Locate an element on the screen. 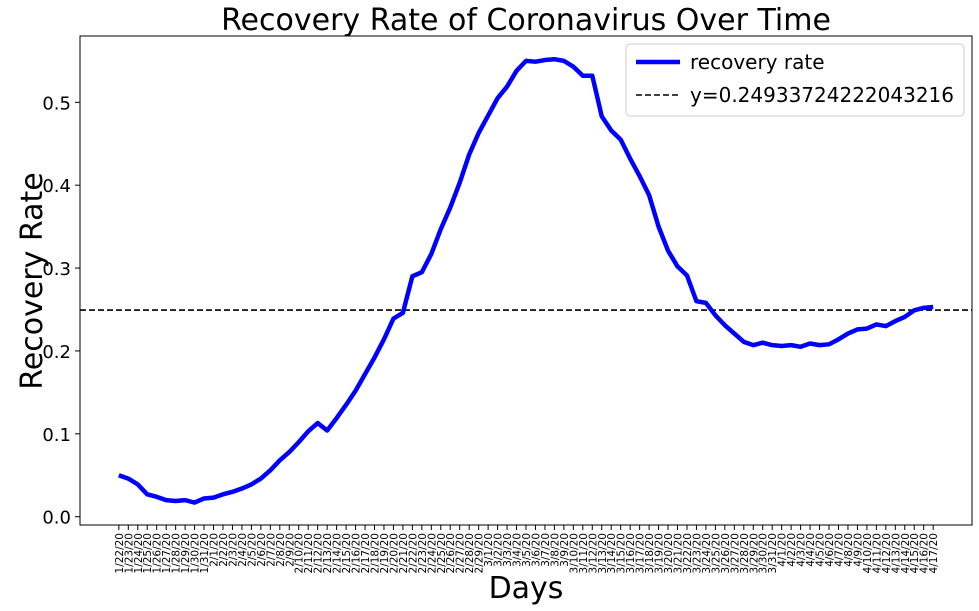 Image resolution: width=979 pixels, height=611 pixels. x-axis-label: Days is located at coordinates (526, 588).